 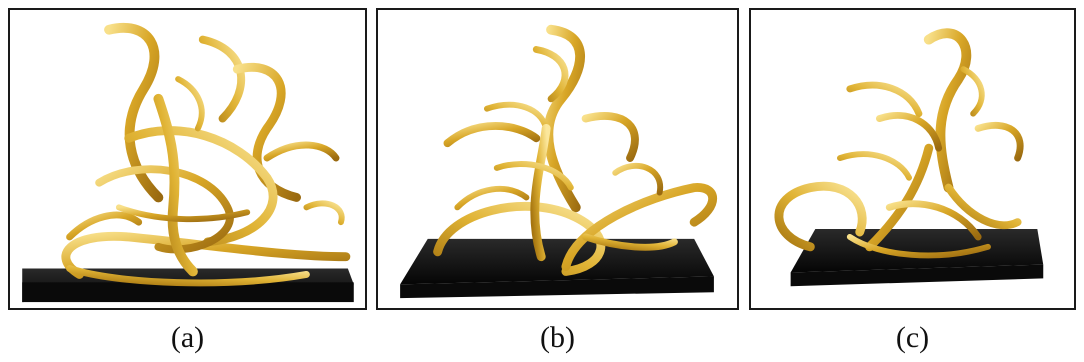 What do you see at coordinates (557, 337) in the screenshot?
I see `caption-b: (b)` at bounding box center [557, 337].